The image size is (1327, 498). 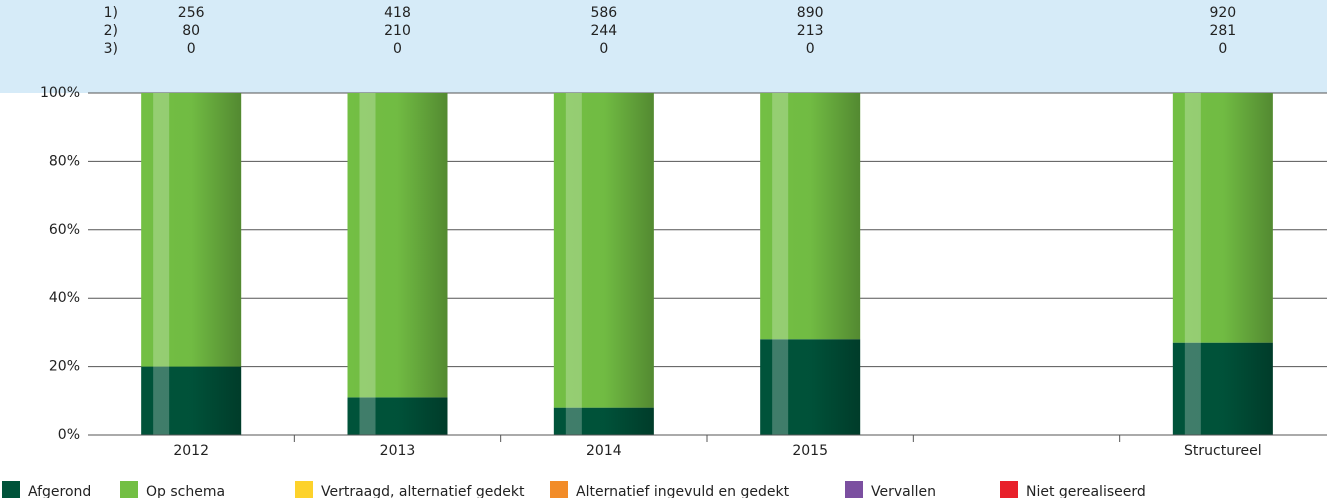 What do you see at coordinates (191, 451) in the screenshot?
I see `x-tick-label: 2012` at bounding box center [191, 451].